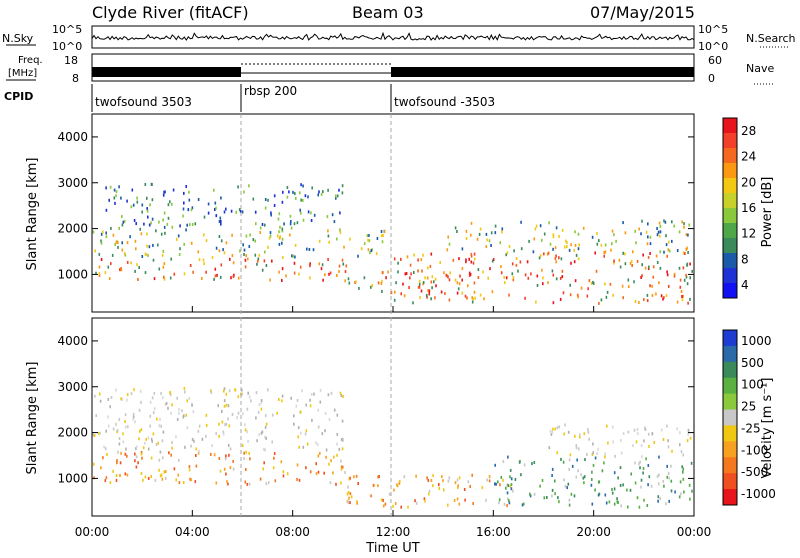  I want to click on y-tick-label: 1000, so click(72, 274).